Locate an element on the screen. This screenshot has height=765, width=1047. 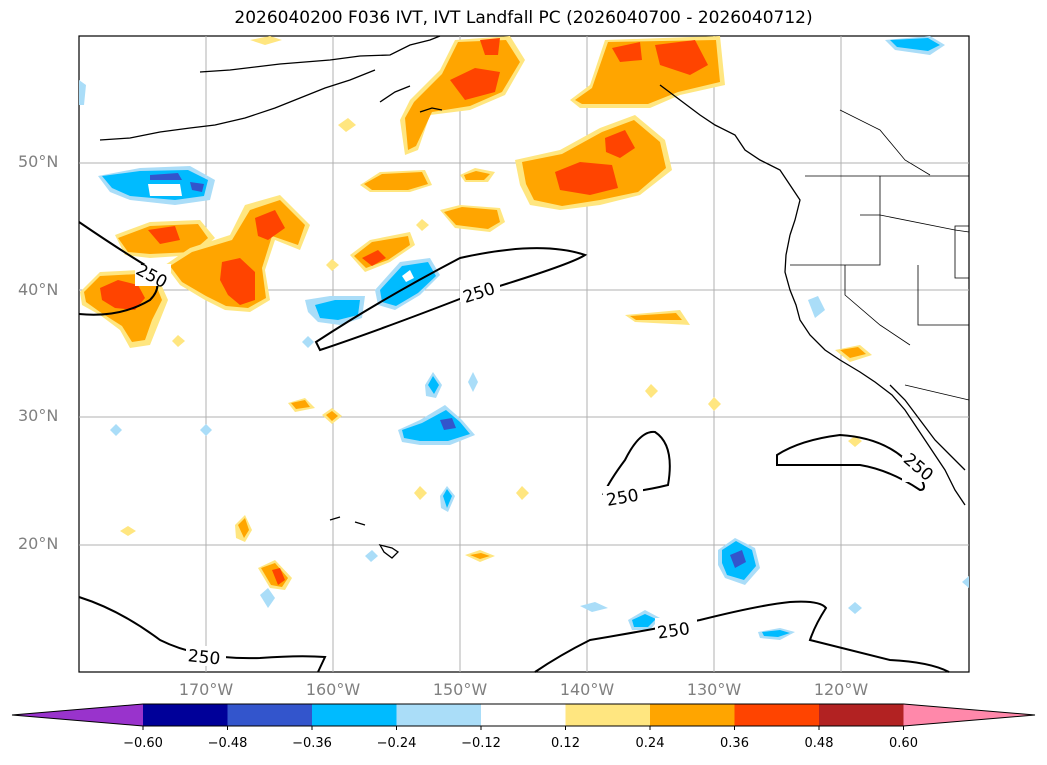
colorbar-tick-label: 0.60 is located at coordinates (903, 743).